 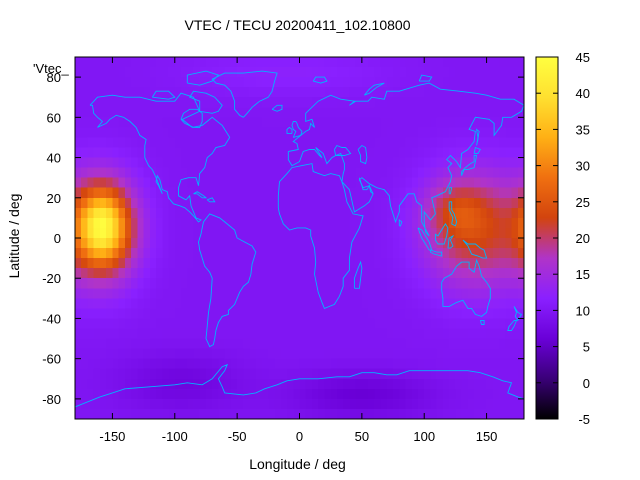 What do you see at coordinates (453, 214) in the screenshot?
I see `philippines-coast` at bounding box center [453, 214].